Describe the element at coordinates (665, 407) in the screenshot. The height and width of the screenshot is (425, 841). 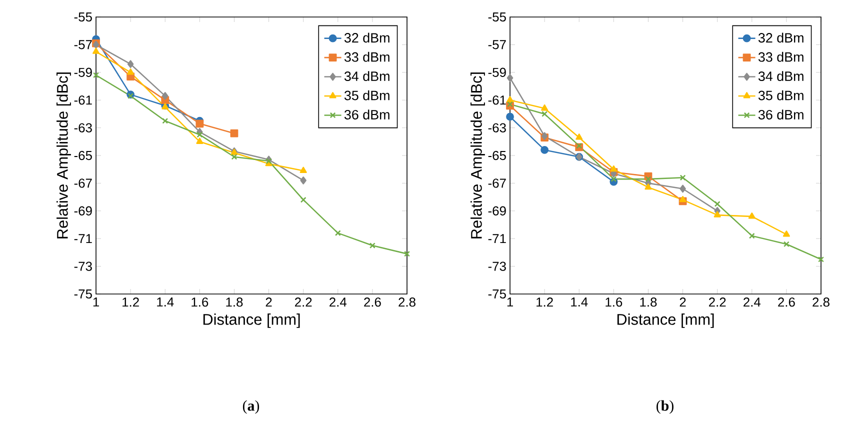
I see `text: (b)` at that location.